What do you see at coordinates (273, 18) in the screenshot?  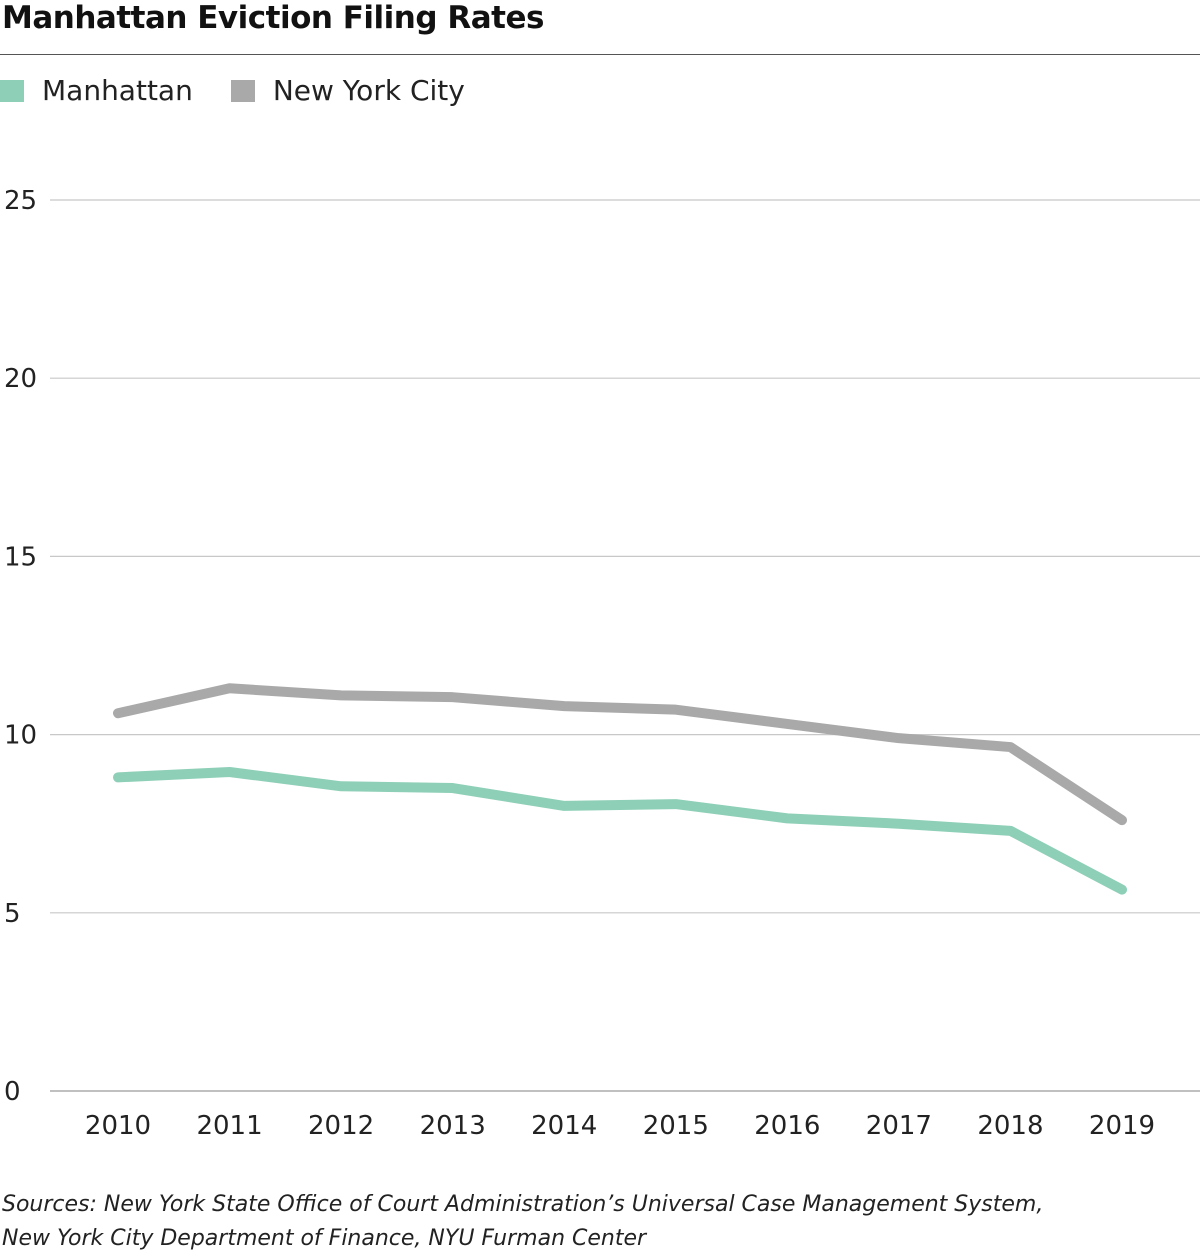 I see `chart-title: Manhattan Eviction Filing Rates` at bounding box center [273, 18].